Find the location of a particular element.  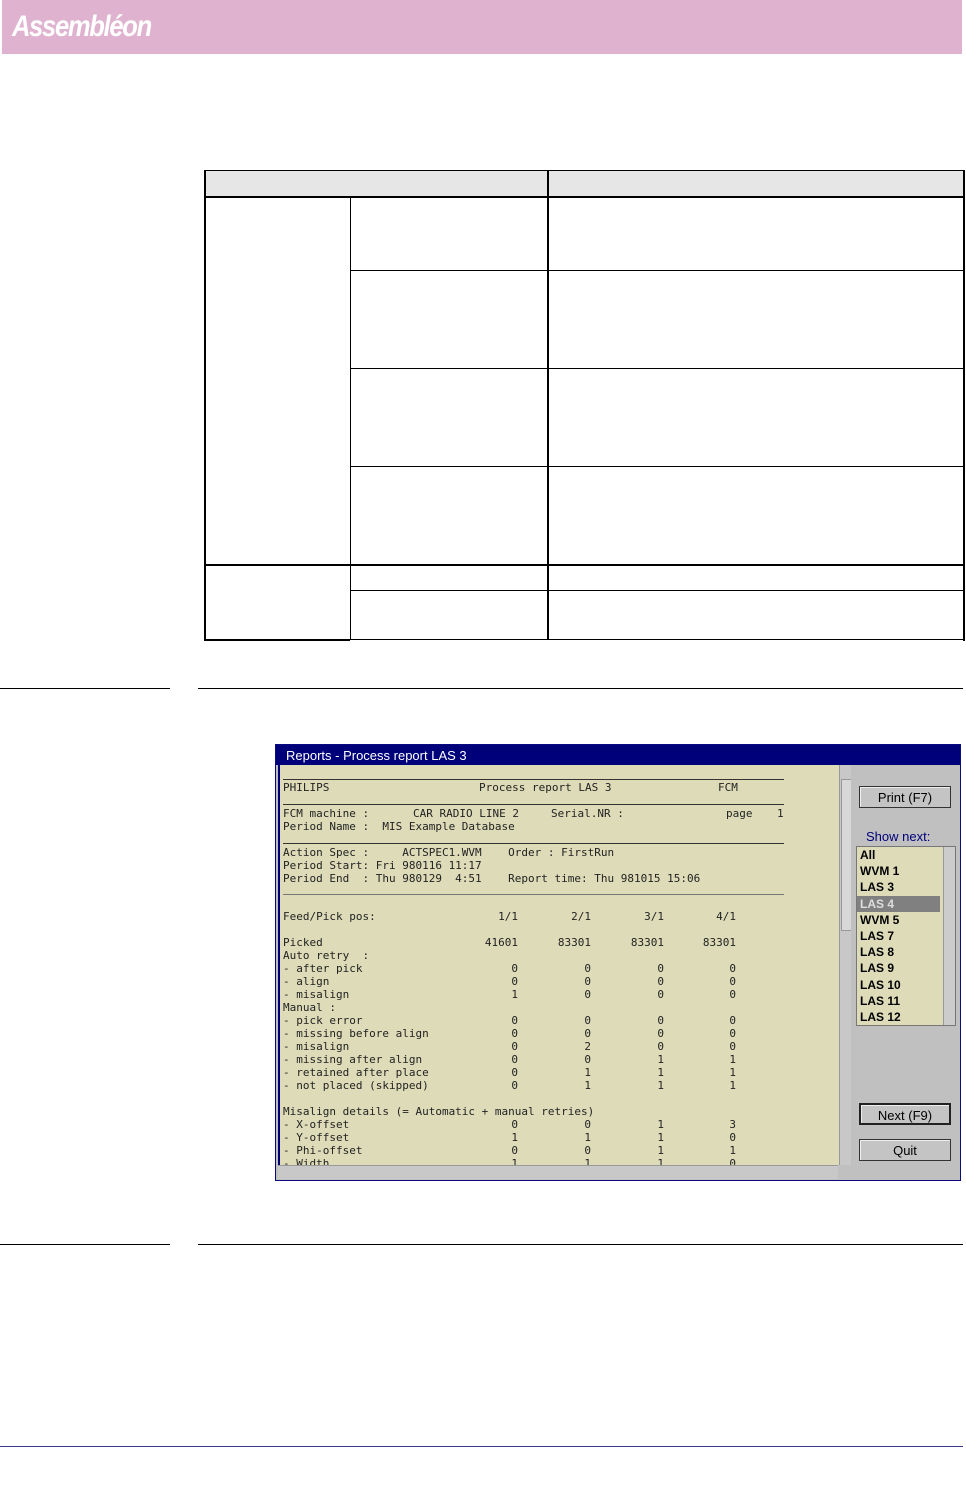

show-next-option: LAS 9 is located at coordinates (877, 968).